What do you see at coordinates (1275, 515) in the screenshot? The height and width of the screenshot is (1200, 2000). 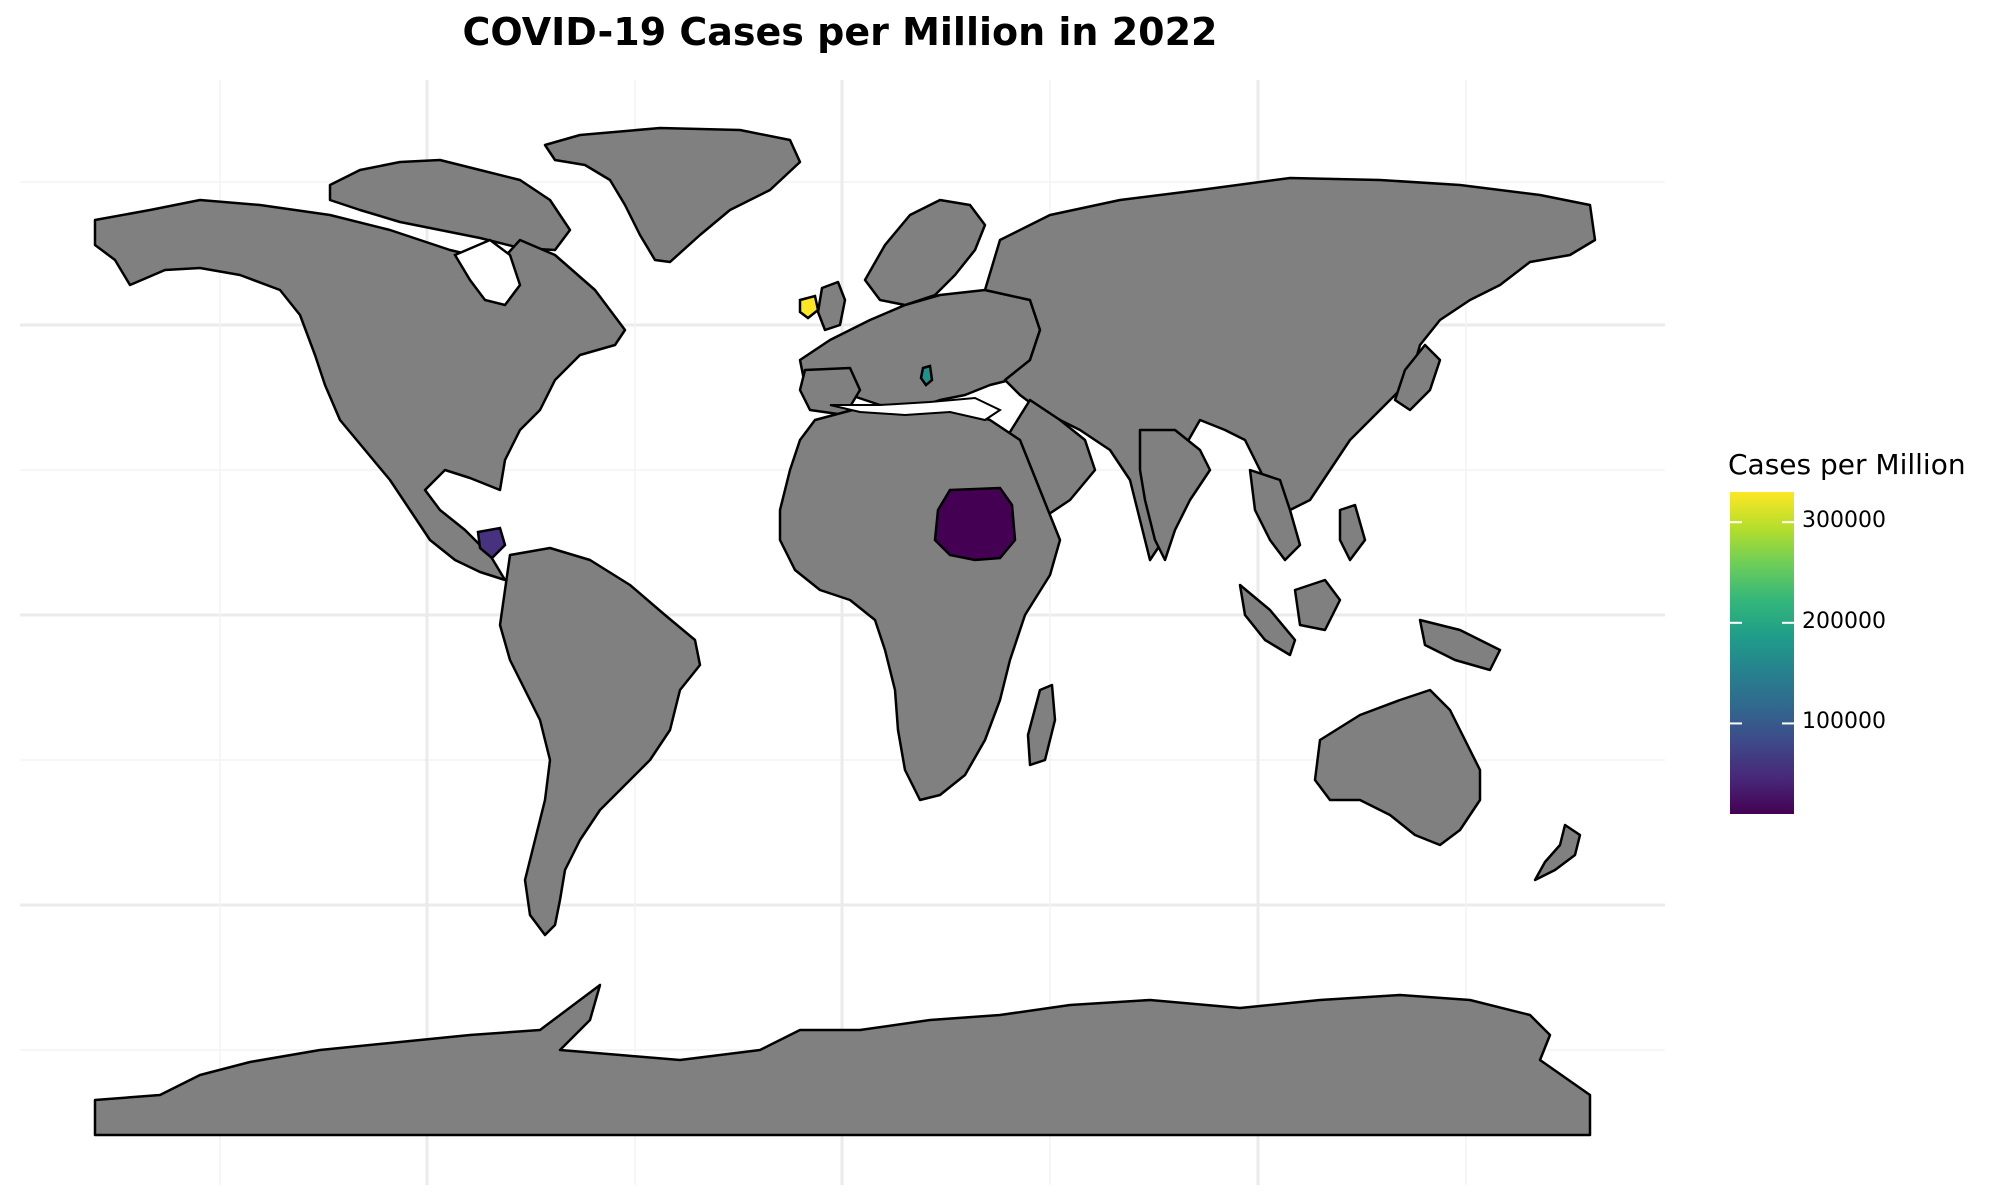 I see `se-asia-shape` at bounding box center [1275, 515].